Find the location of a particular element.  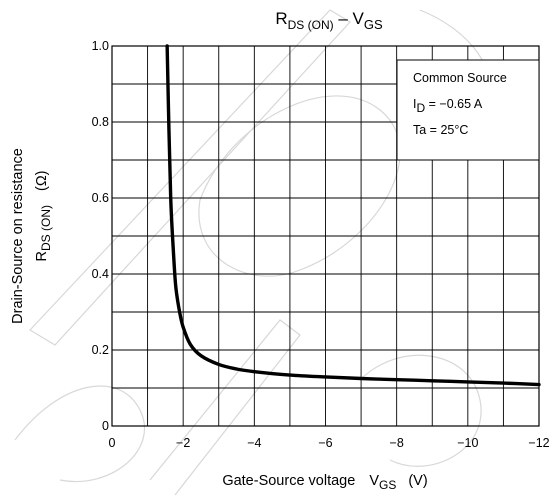

x-tick-label: −4 is located at coordinates (254, 443).